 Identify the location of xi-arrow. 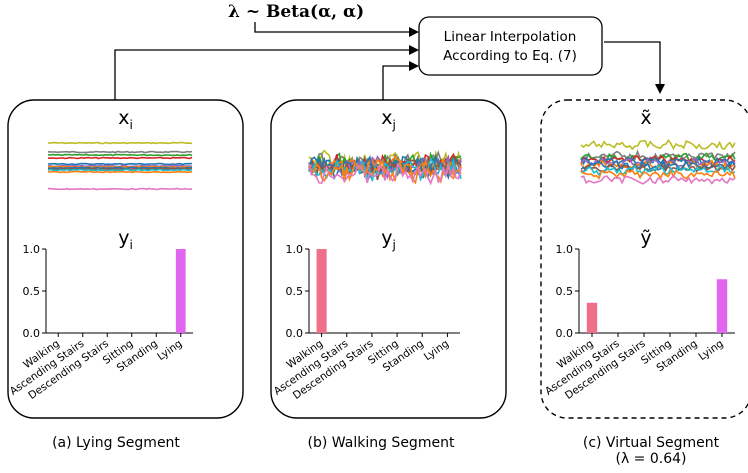
(266, 72).